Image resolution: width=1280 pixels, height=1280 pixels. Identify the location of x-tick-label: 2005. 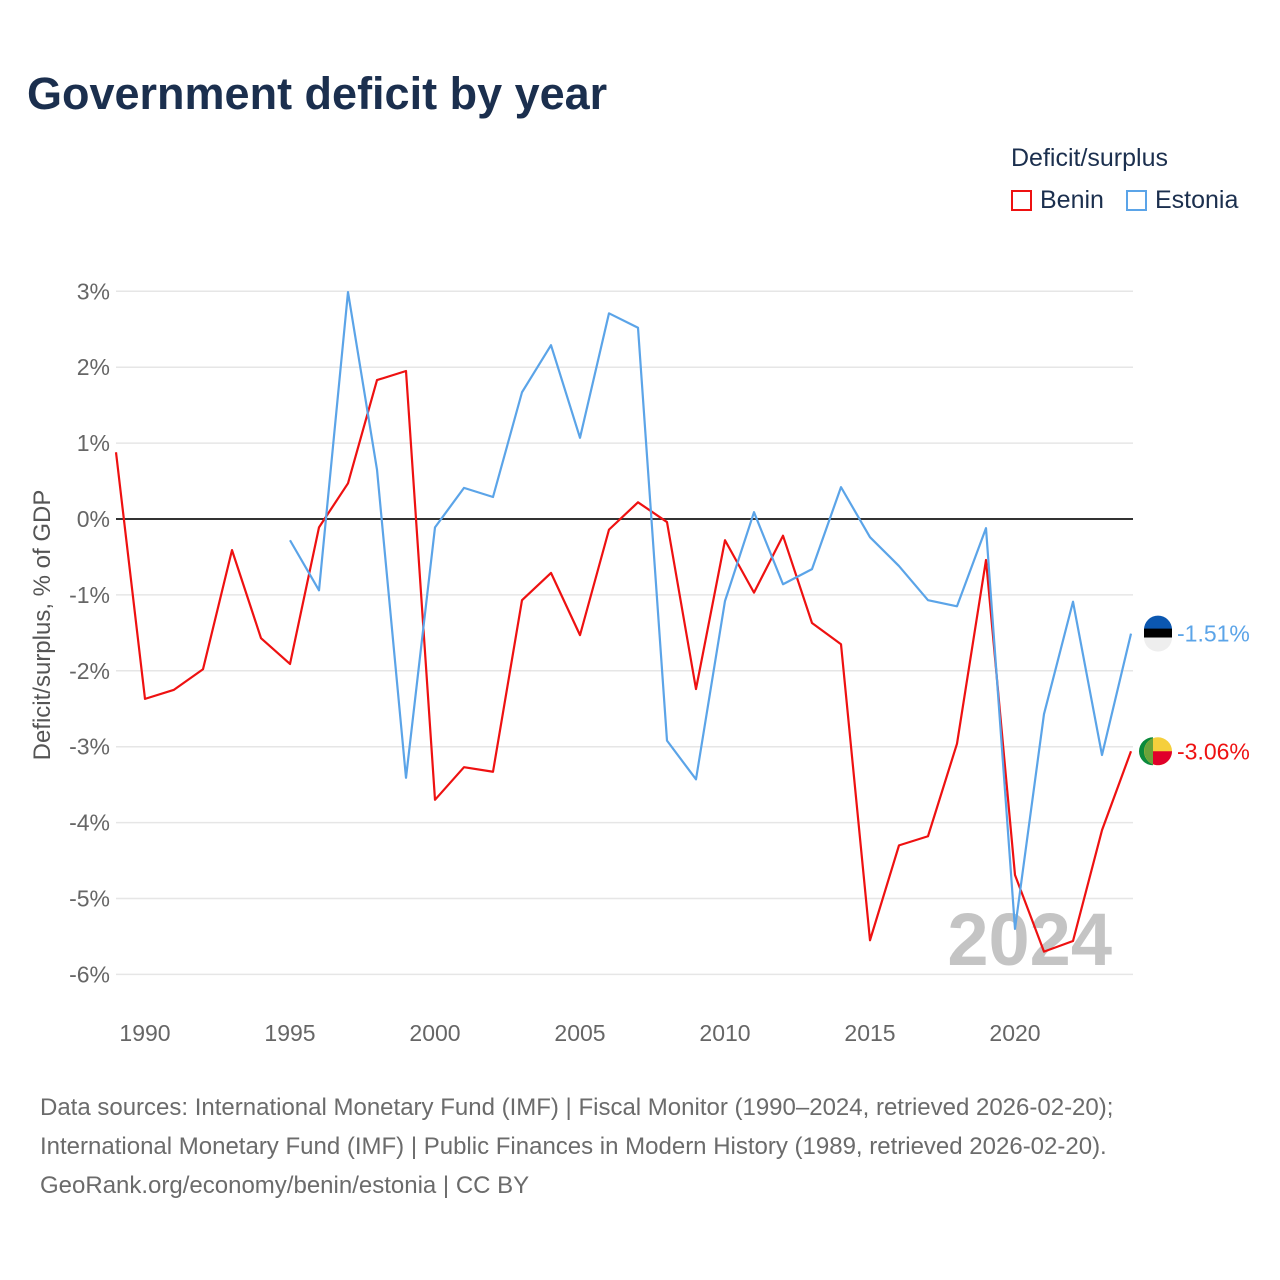
(579, 1033).